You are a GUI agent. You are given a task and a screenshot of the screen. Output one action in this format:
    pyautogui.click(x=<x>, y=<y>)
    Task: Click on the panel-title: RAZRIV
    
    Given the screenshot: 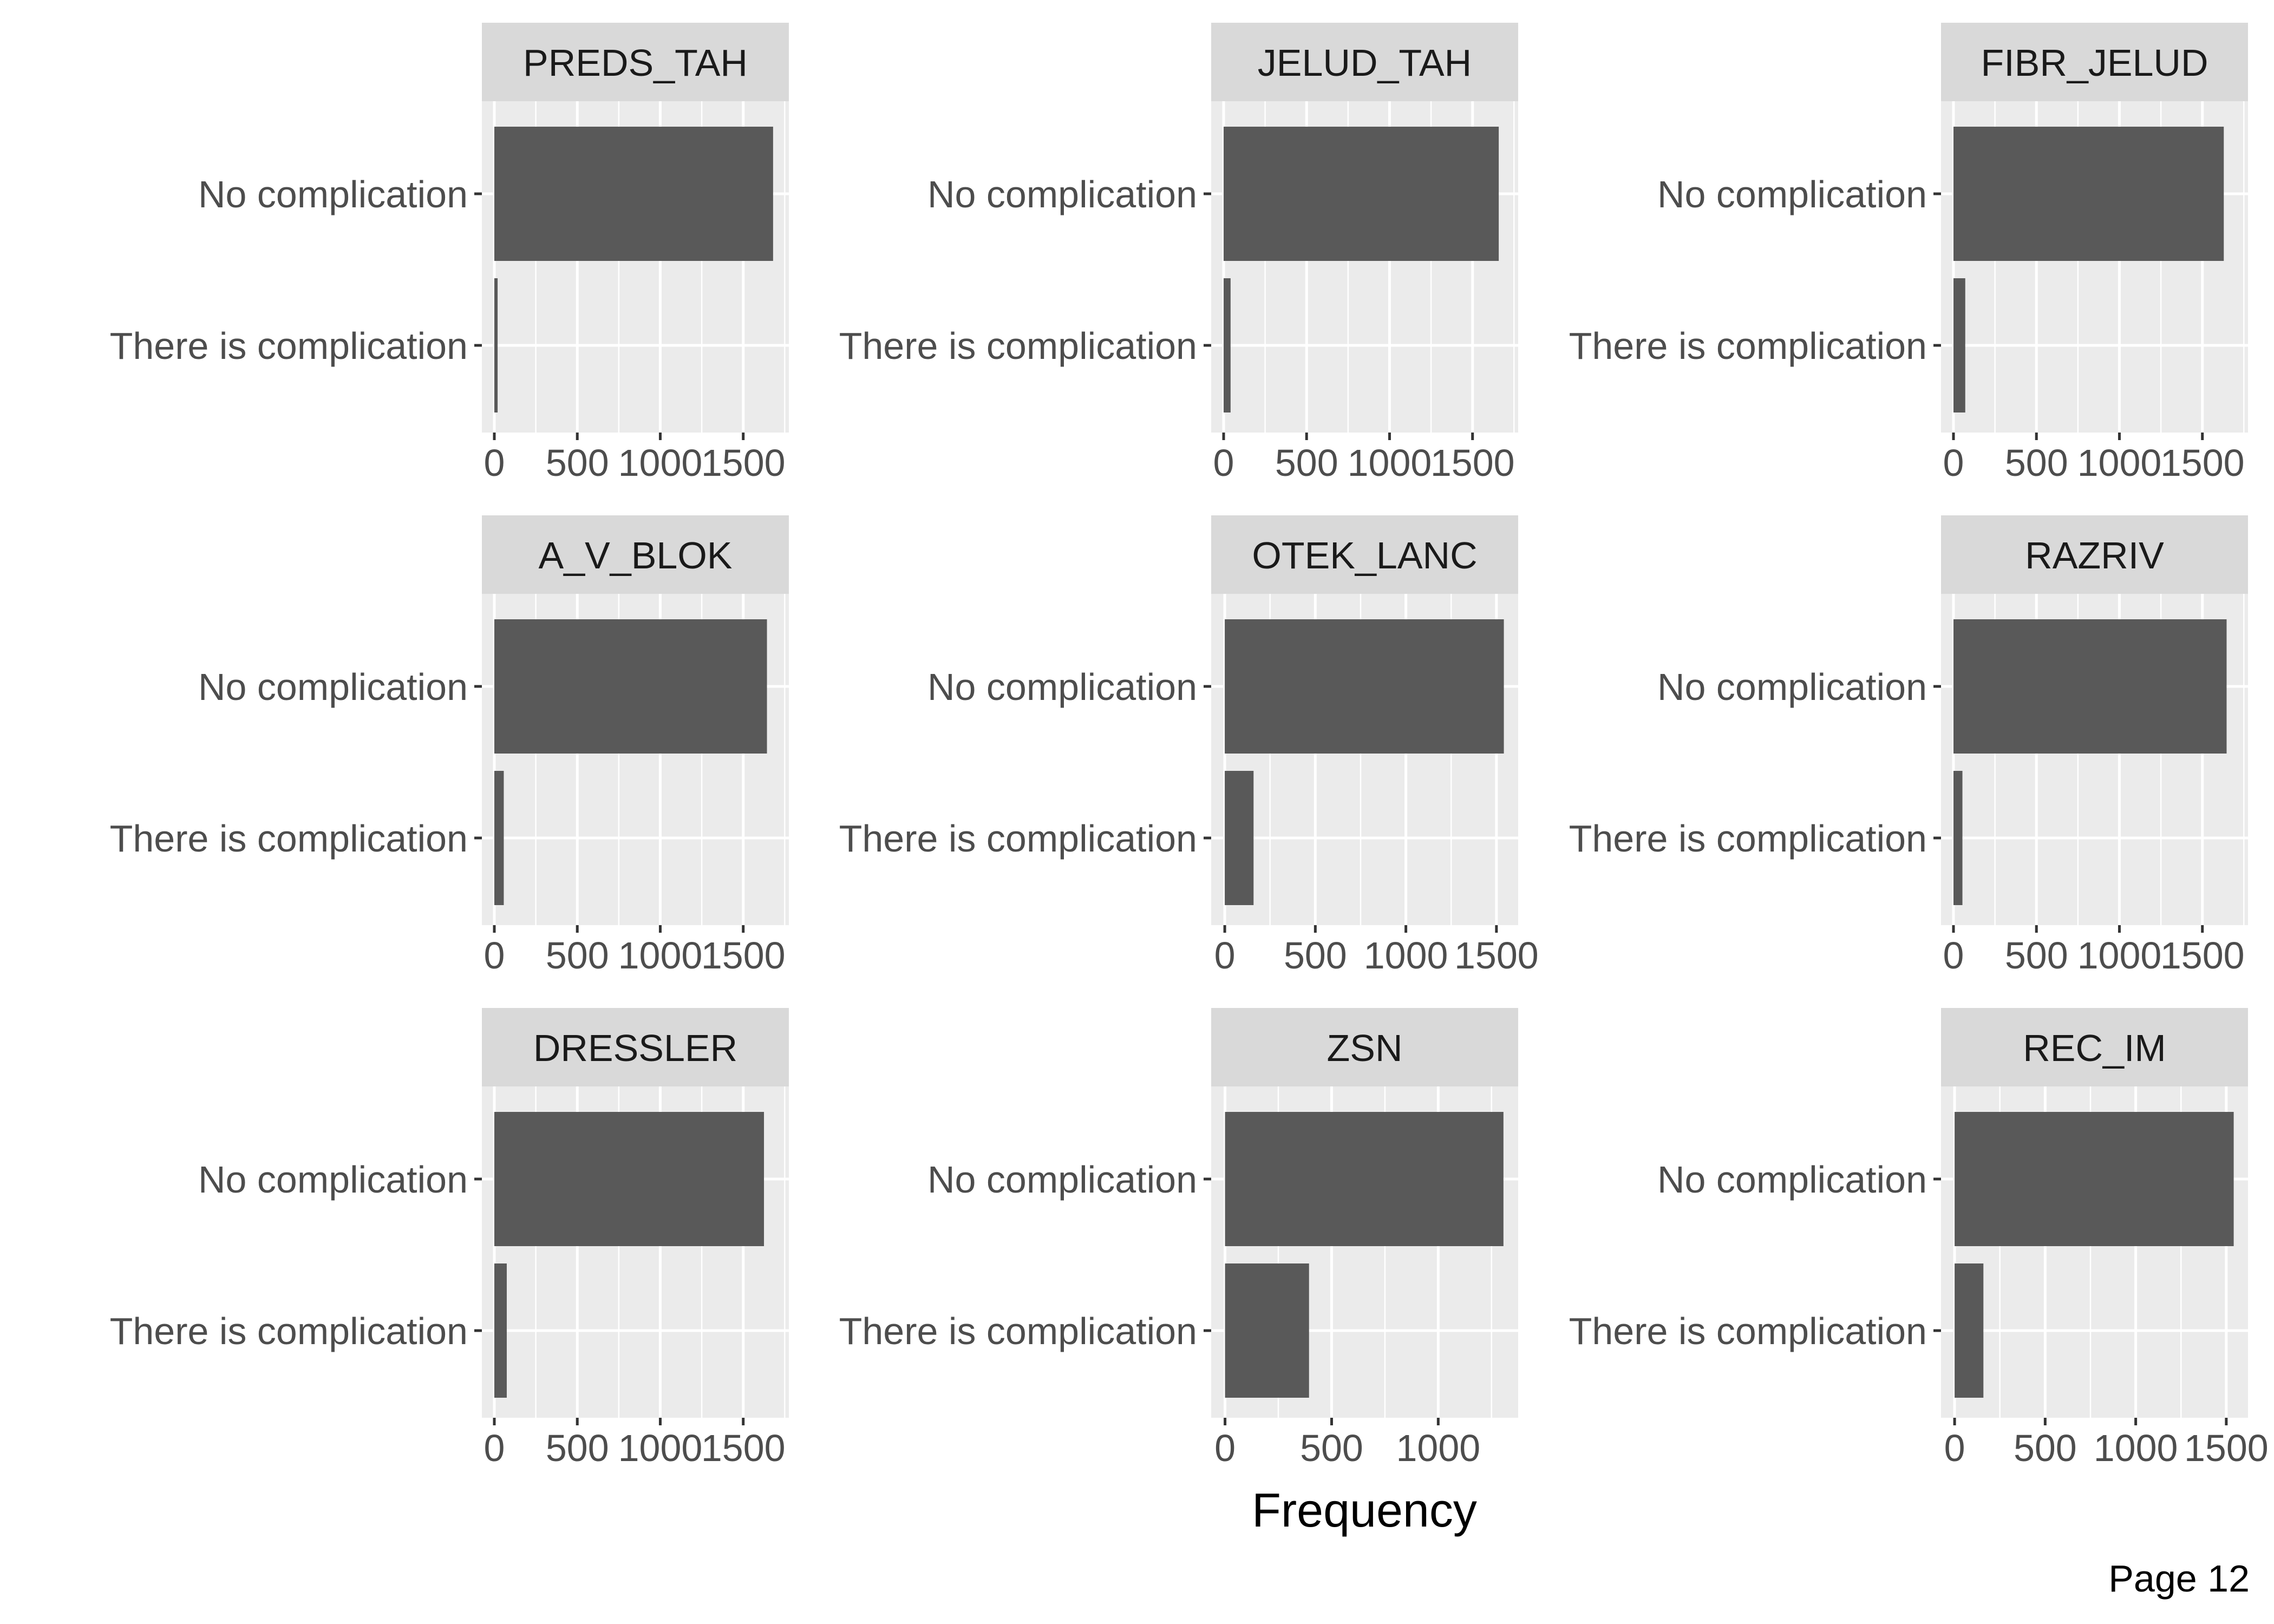 What is the action you would take?
    pyautogui.click(x=2095, y=555)
    